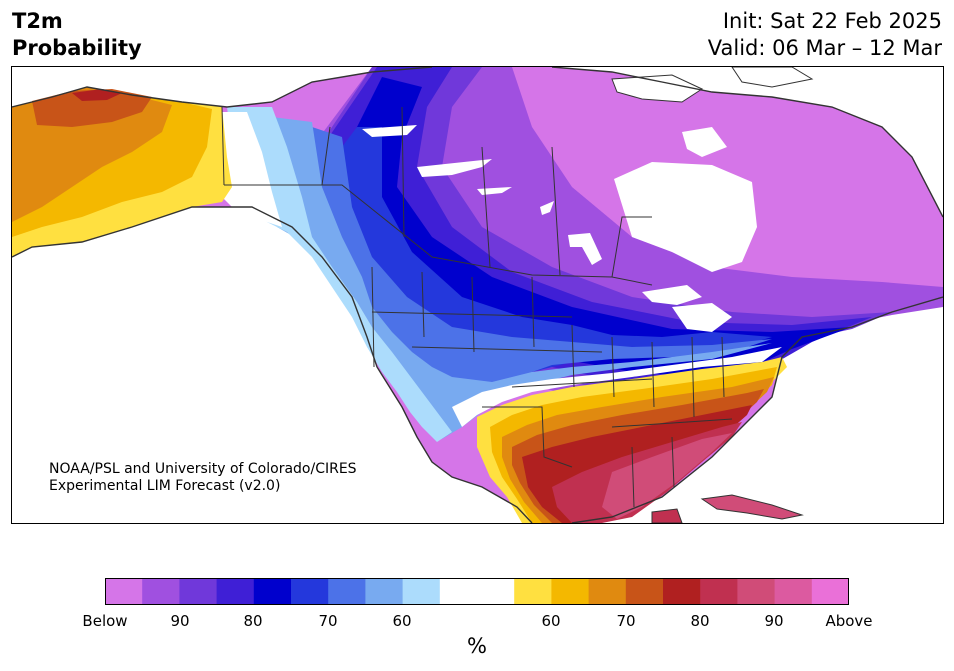 The height and width of the screenshot is (671, 954). What do you see at coordinates (626, 621) in the screenshot?
I see `tick-label-above-70: 70` at bounding box center [626, 621].